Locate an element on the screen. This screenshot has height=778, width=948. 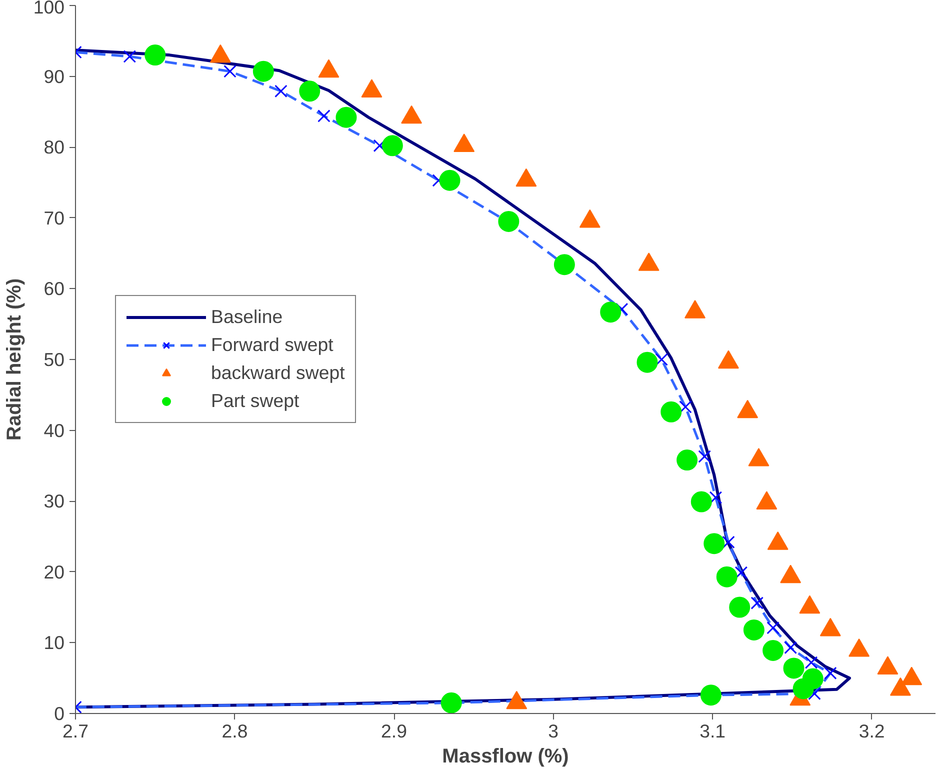
x-axis-title: Massflow (%) is located at coordinates (505, 757).